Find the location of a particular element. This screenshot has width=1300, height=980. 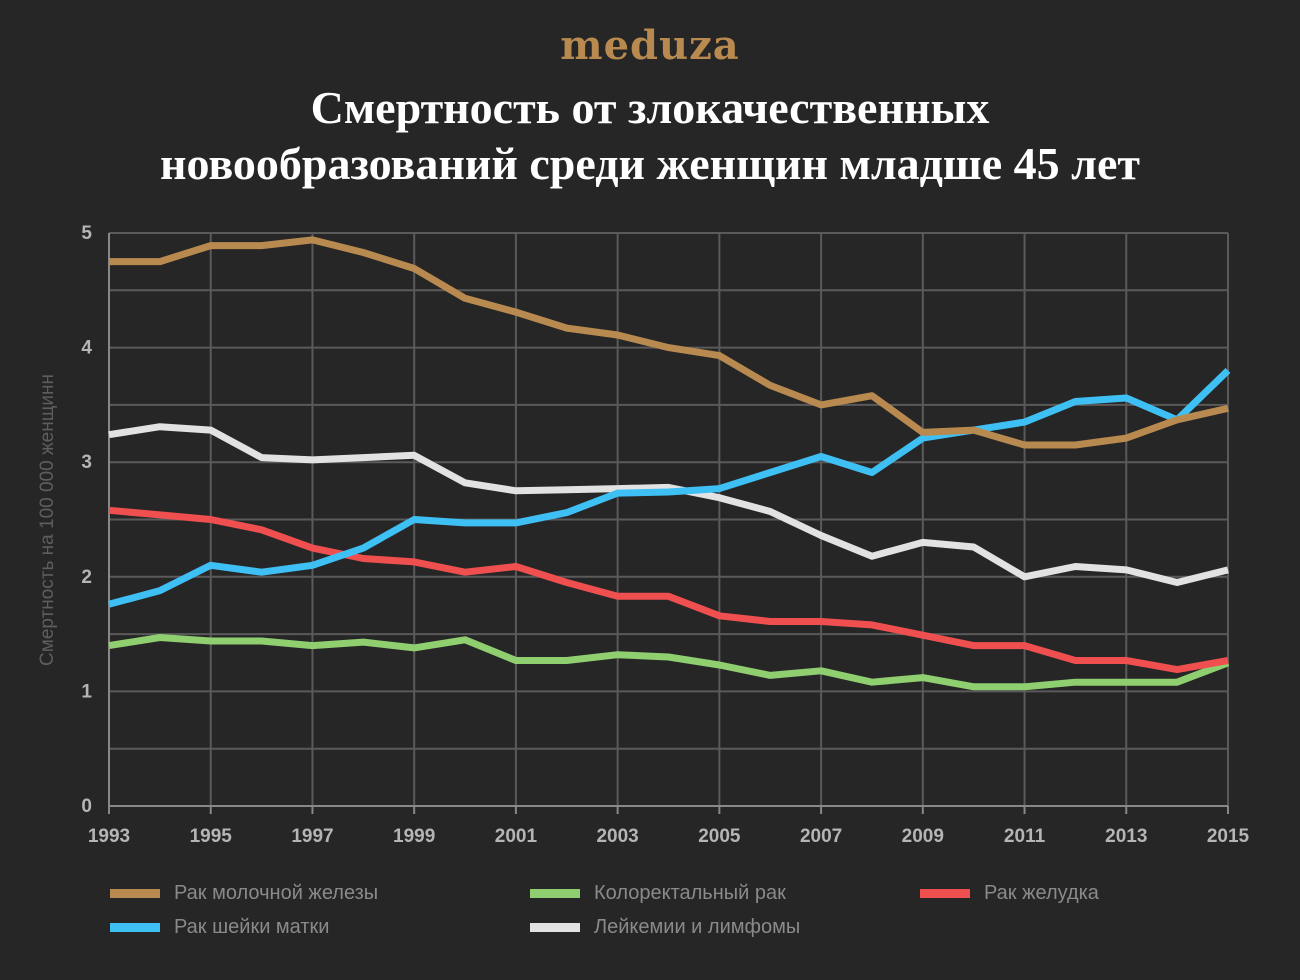

legend-label: Рак молочной железы is located at coordinates (276, 893).